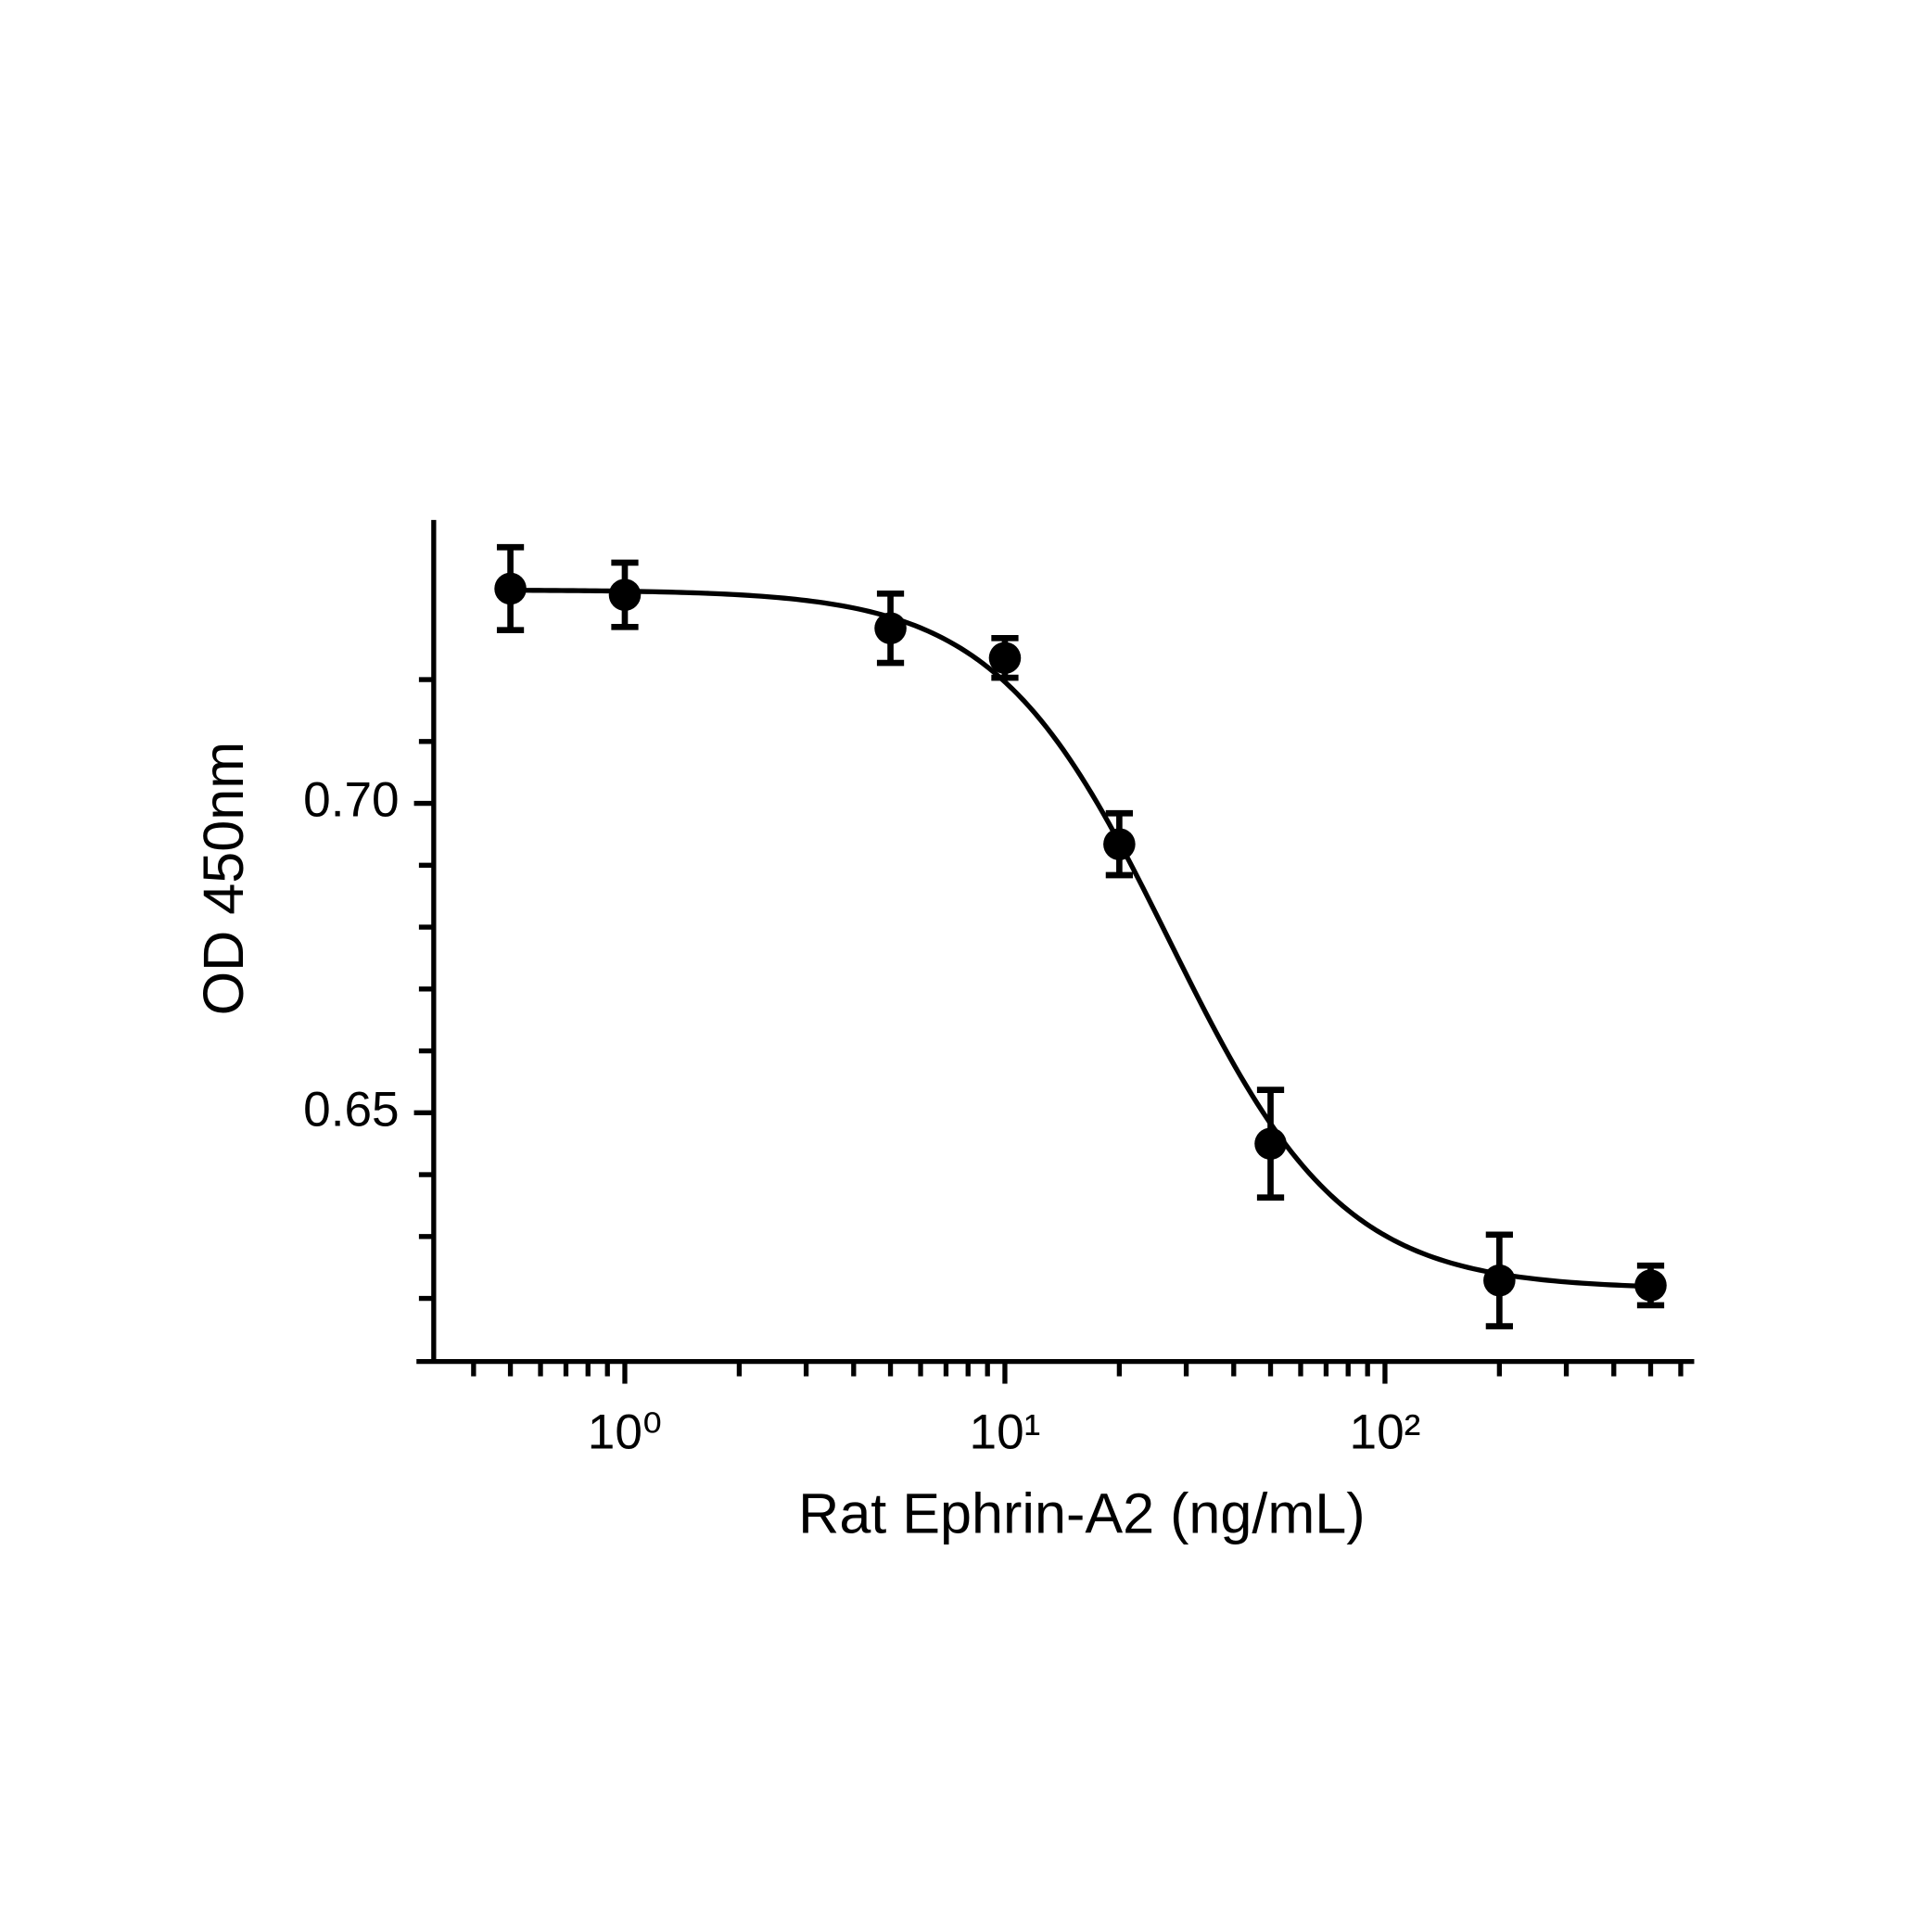 The height and width of the screenshot is (1932, 1932). I want to click on y-axis-title: OD 450nm, so click(223, 879).